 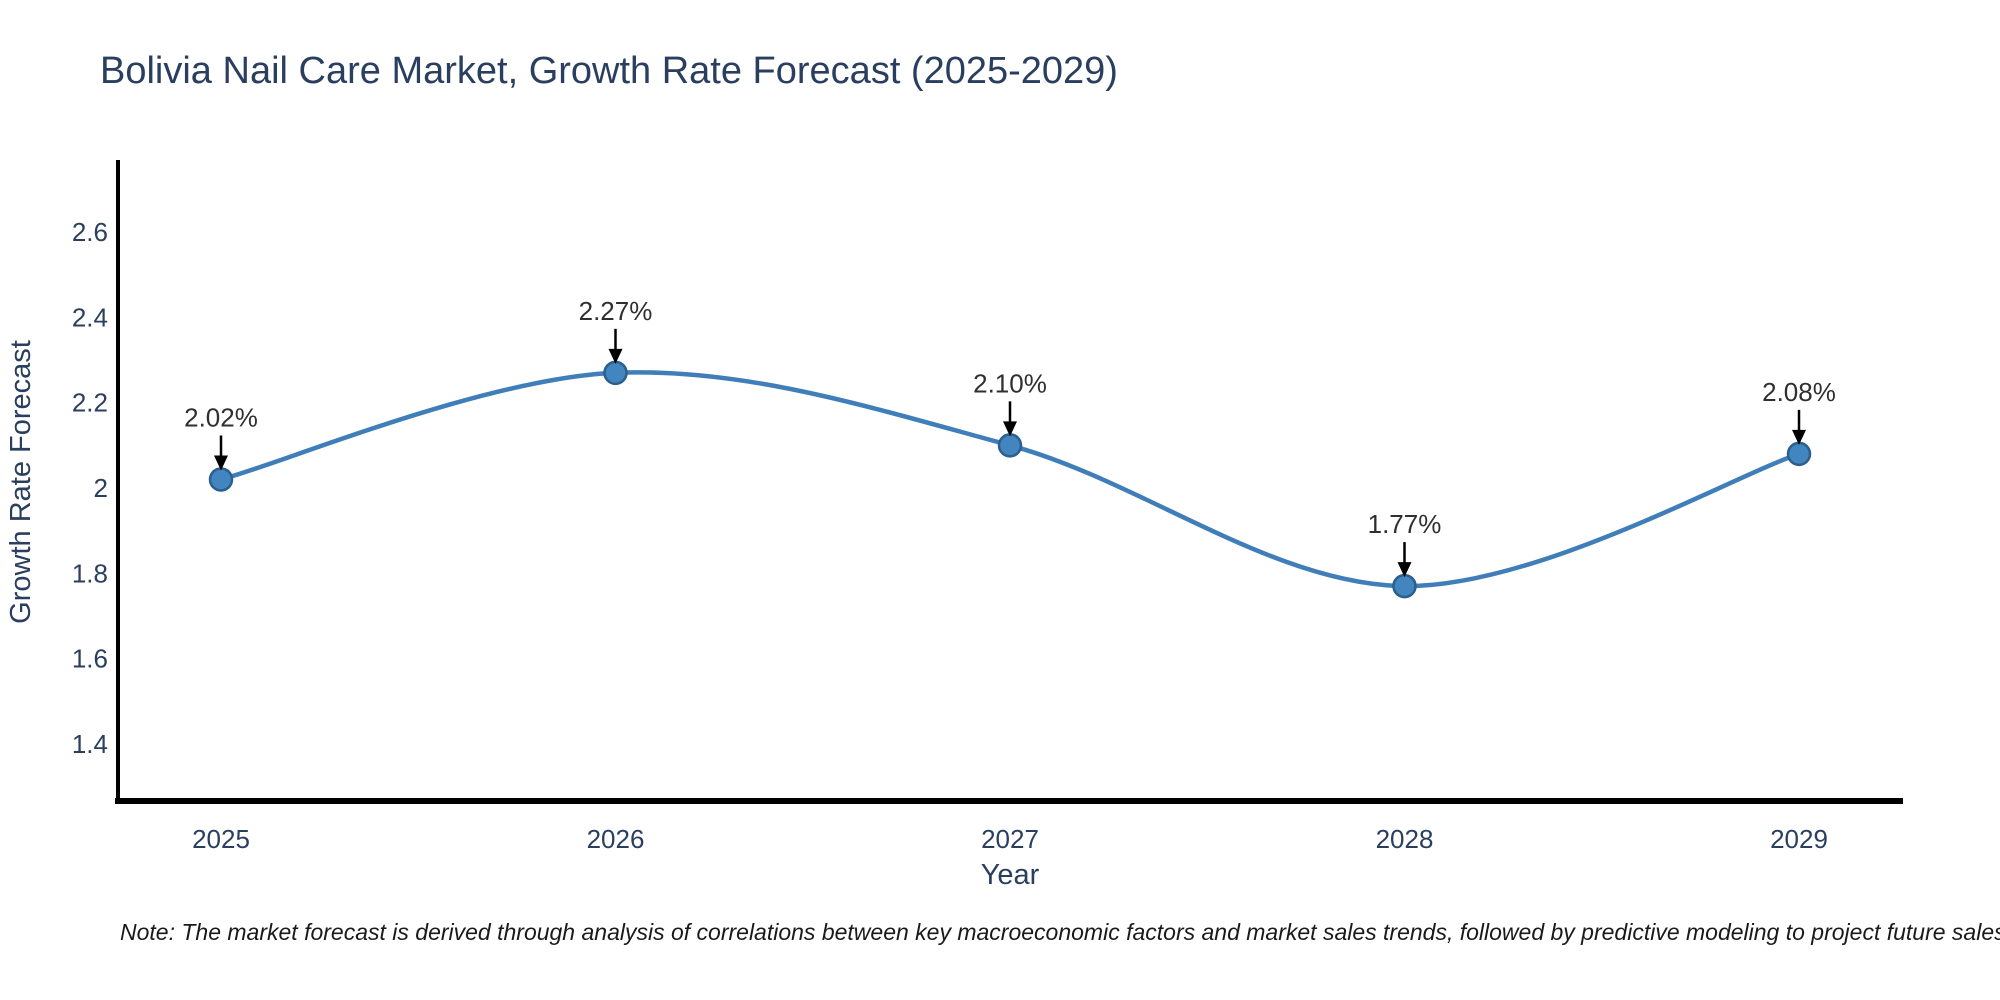 I want to click on point-value-label: 2.10%, so click(x=1010, y=383).